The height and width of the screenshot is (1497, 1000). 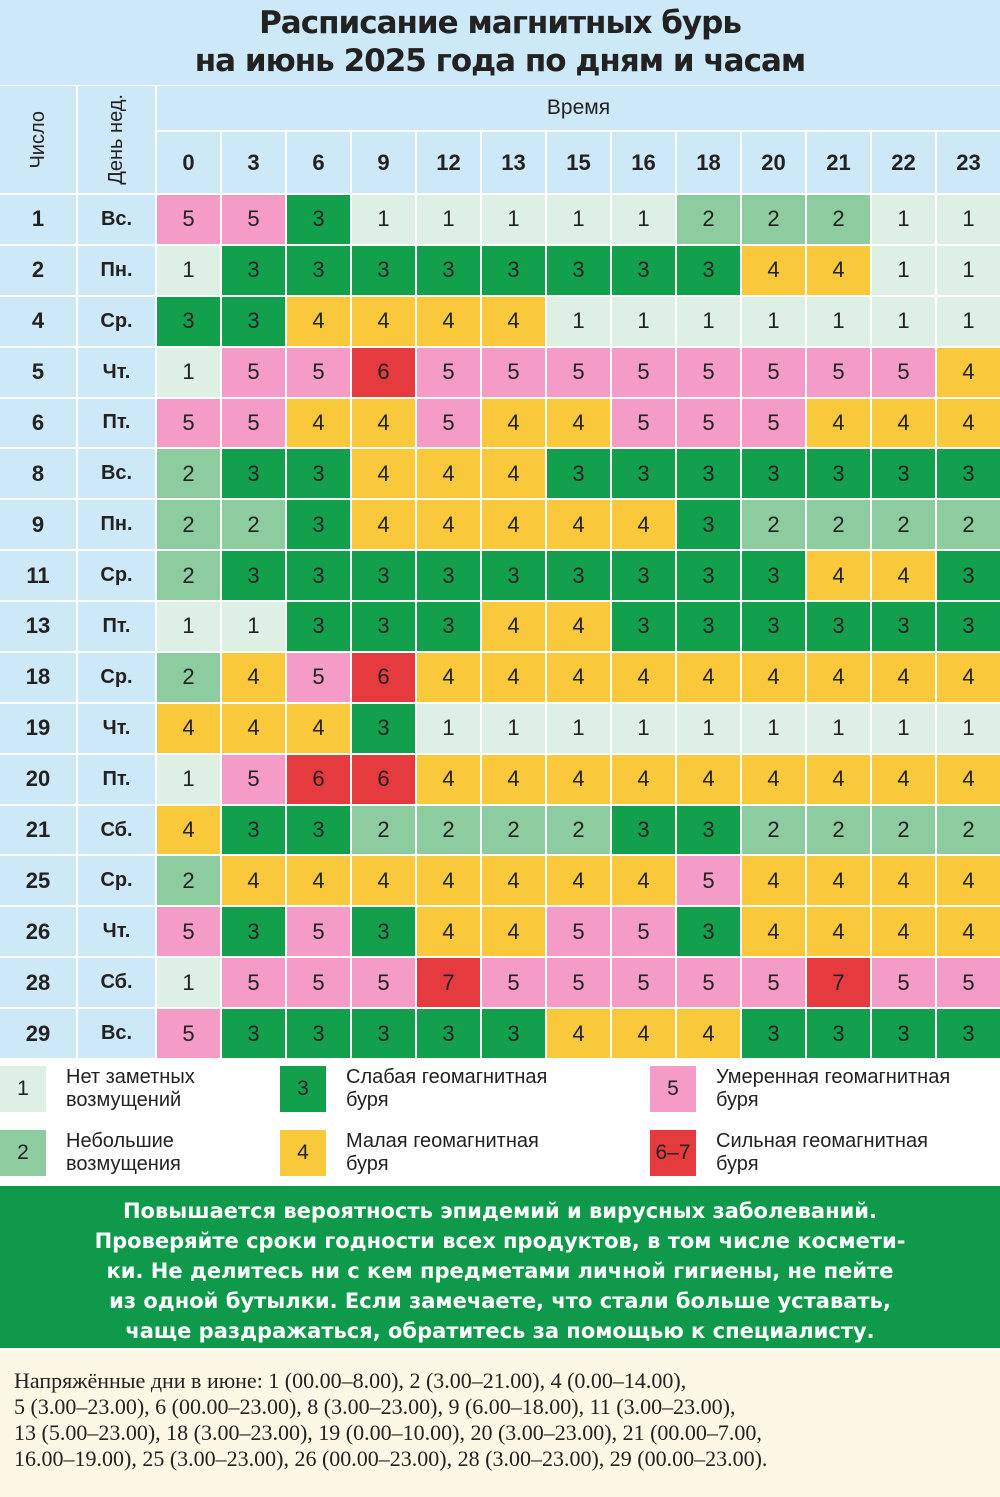 I want to click on level-cell: 7, so click(x=838, y=983).